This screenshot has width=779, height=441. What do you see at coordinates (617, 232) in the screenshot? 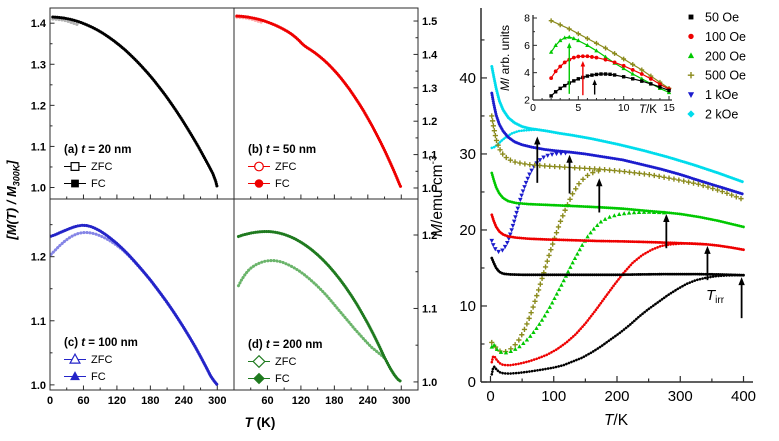
I see `series-100-oe-fc` at bounding box center [617, 232].